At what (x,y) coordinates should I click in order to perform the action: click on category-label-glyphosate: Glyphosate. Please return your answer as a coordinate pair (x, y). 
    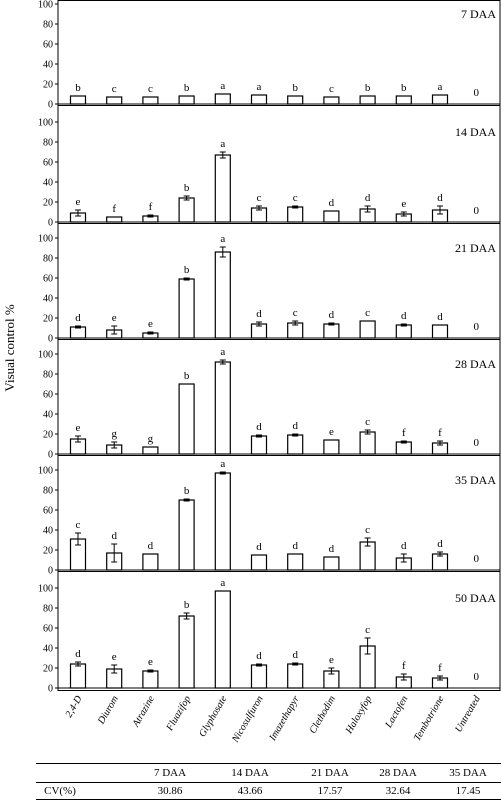
    Looking at the image, I should click on (213, 716).